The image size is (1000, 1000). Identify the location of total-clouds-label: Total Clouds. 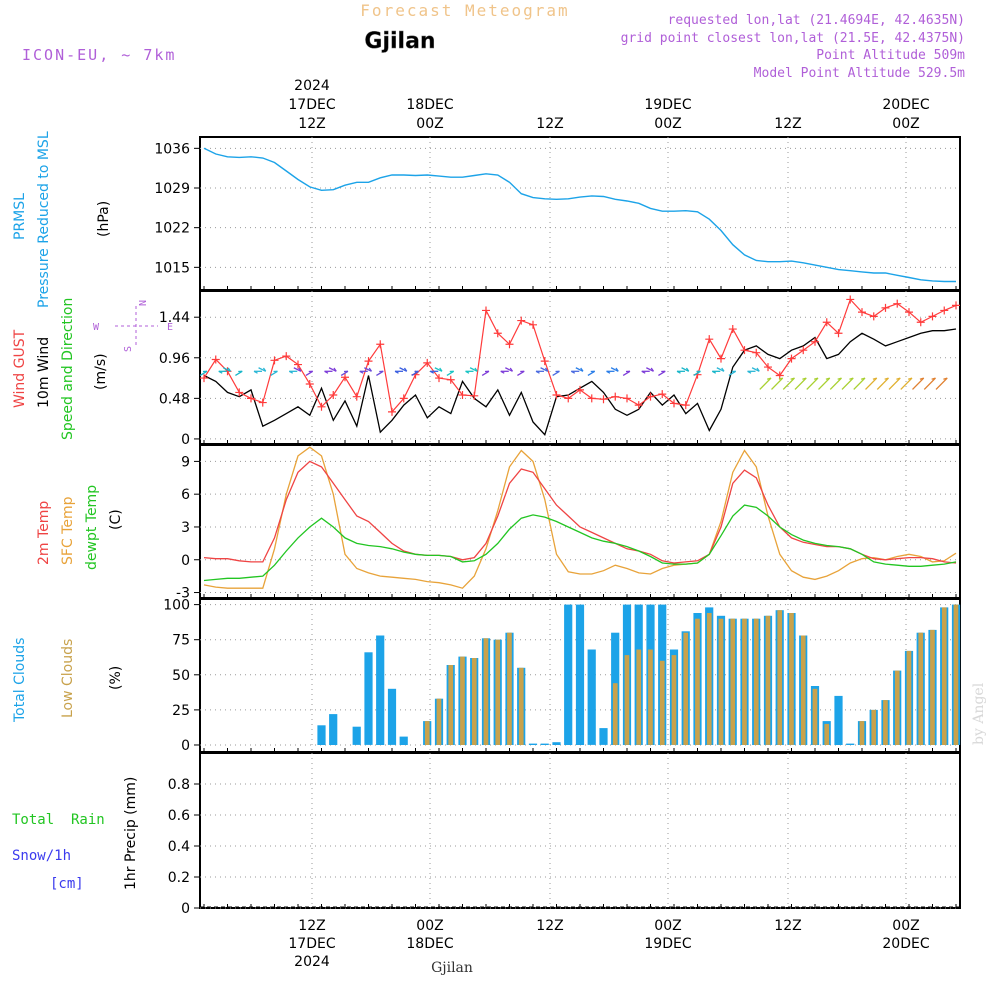
(20, 680).